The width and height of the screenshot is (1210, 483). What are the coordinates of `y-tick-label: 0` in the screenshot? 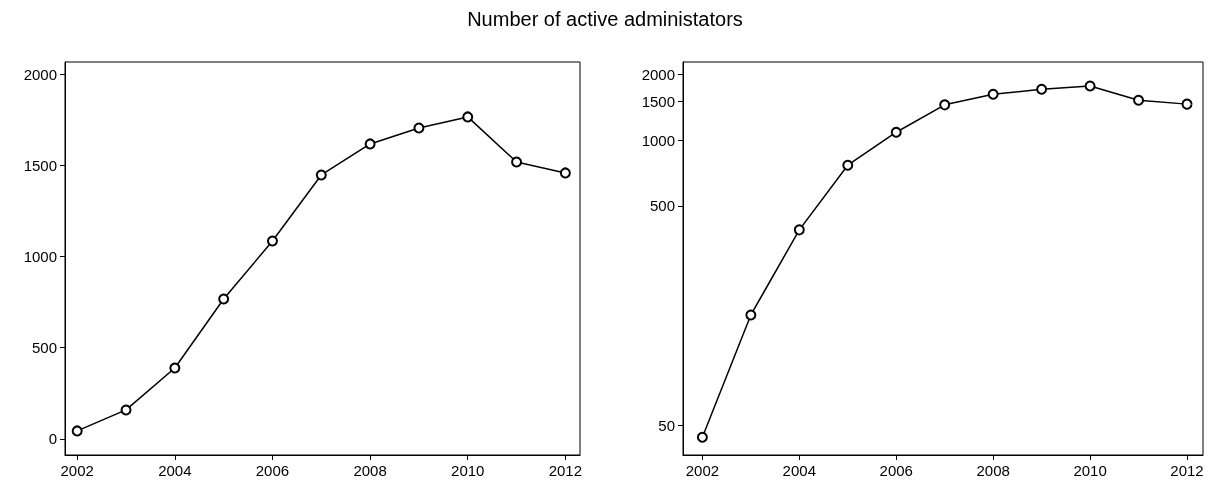 It's located at (52, 439).